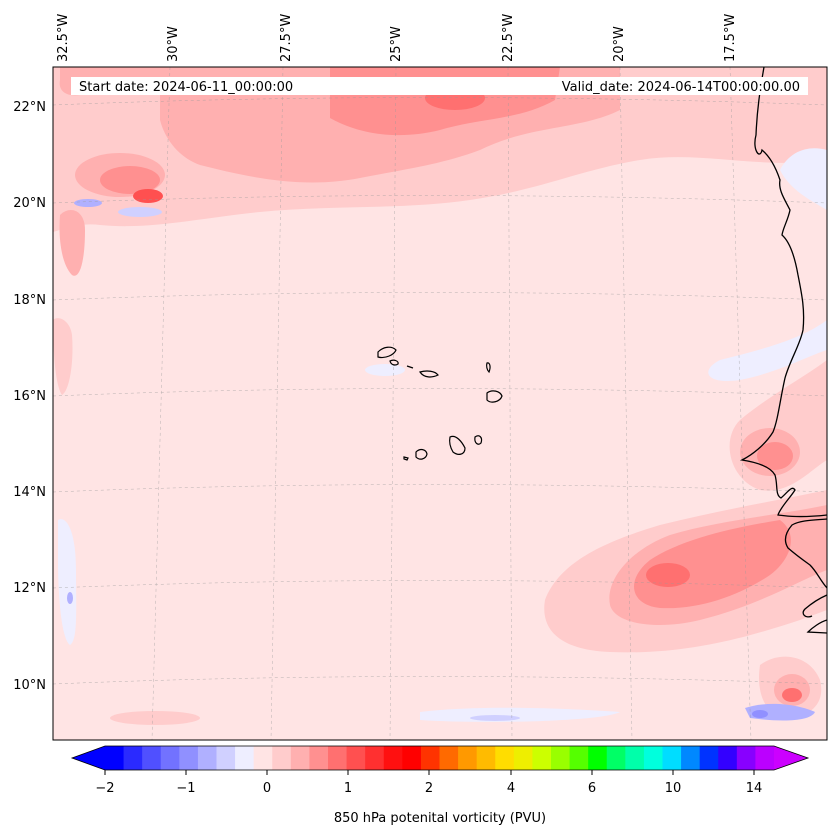  What do you see at coordinates (63, 38) in the screenshot?
I see `lon-label: 32.5°W` at bounding box center [63, 38].